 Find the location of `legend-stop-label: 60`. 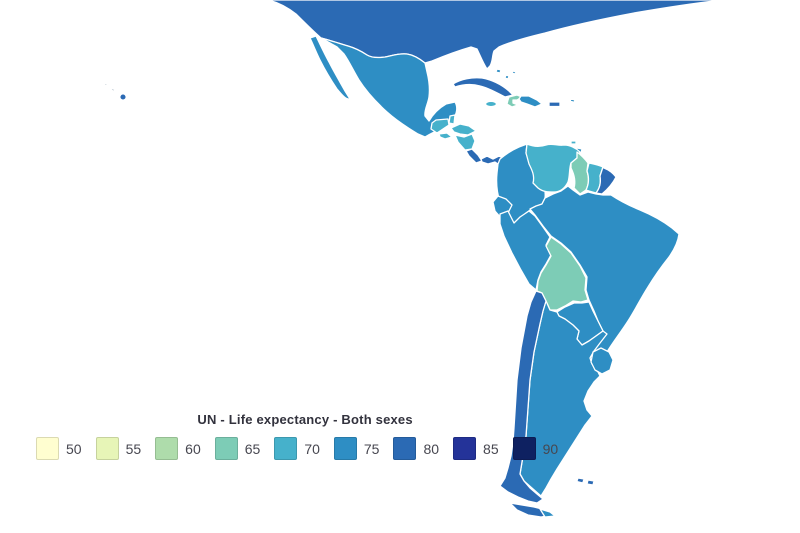

legend-stop-label: 60 is located at coordinates (193, 448).